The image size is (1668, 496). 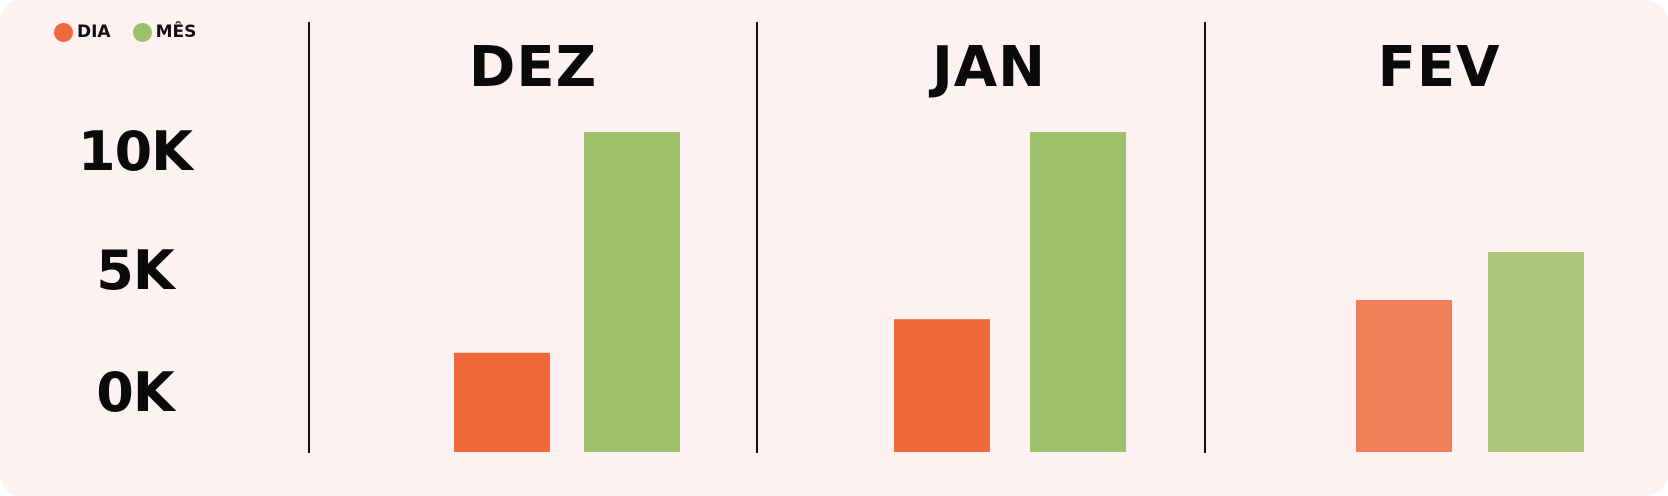 What do you see at coordinates (1078, 292) in the screenshot?
I see `bar-mes-jan` at bounding box center [1078, 292].